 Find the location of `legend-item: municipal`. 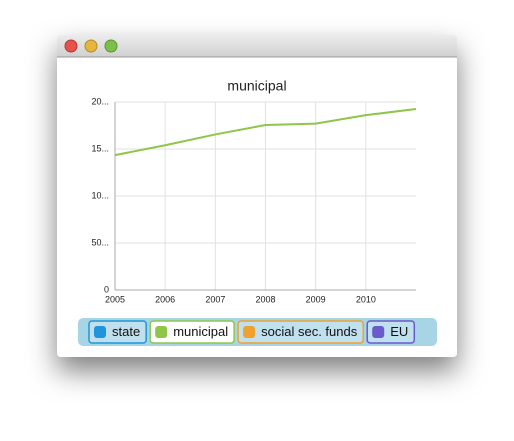

legend-item: municipal is located at coordinates (192, 332).